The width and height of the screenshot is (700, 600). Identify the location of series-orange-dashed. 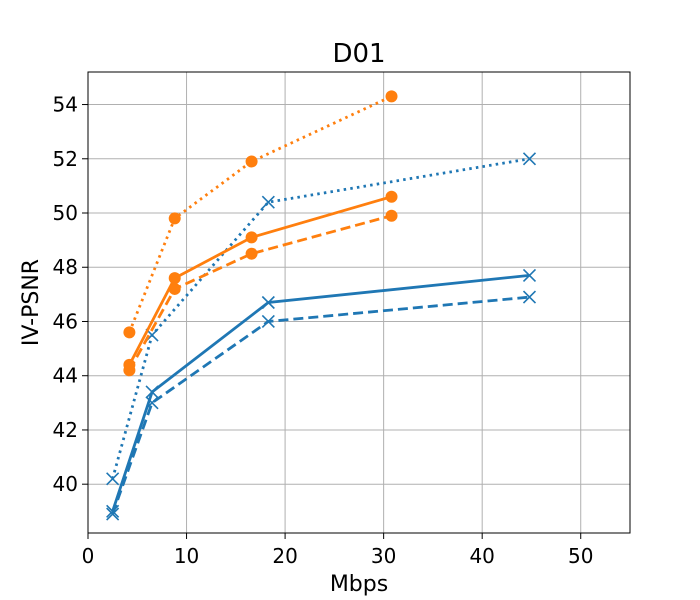
(260, 293).